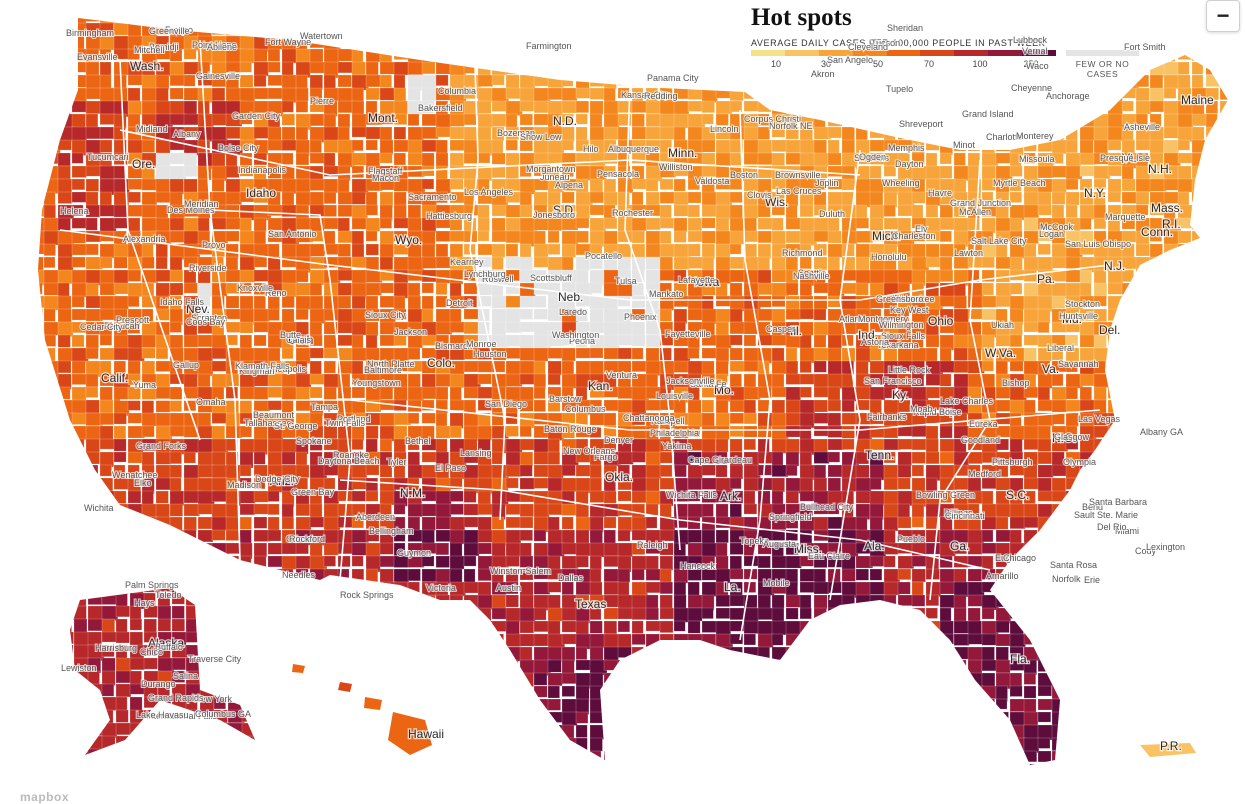  Describe the element at coordinates (1223, 16) in the screenshot. I see `zoom-out-button: −` at that location.